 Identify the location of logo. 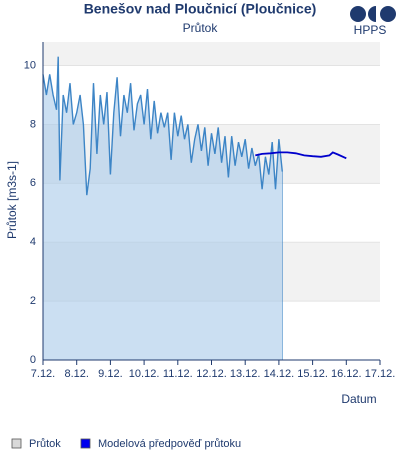
(373, 14).